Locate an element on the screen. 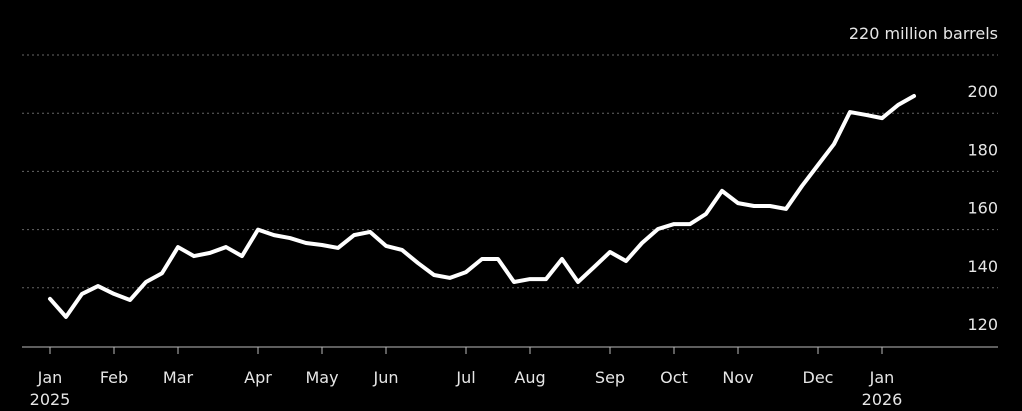 This screenshot has width=1022, height=411. x-tick-label: Nov is located at coordinates (737, 377).